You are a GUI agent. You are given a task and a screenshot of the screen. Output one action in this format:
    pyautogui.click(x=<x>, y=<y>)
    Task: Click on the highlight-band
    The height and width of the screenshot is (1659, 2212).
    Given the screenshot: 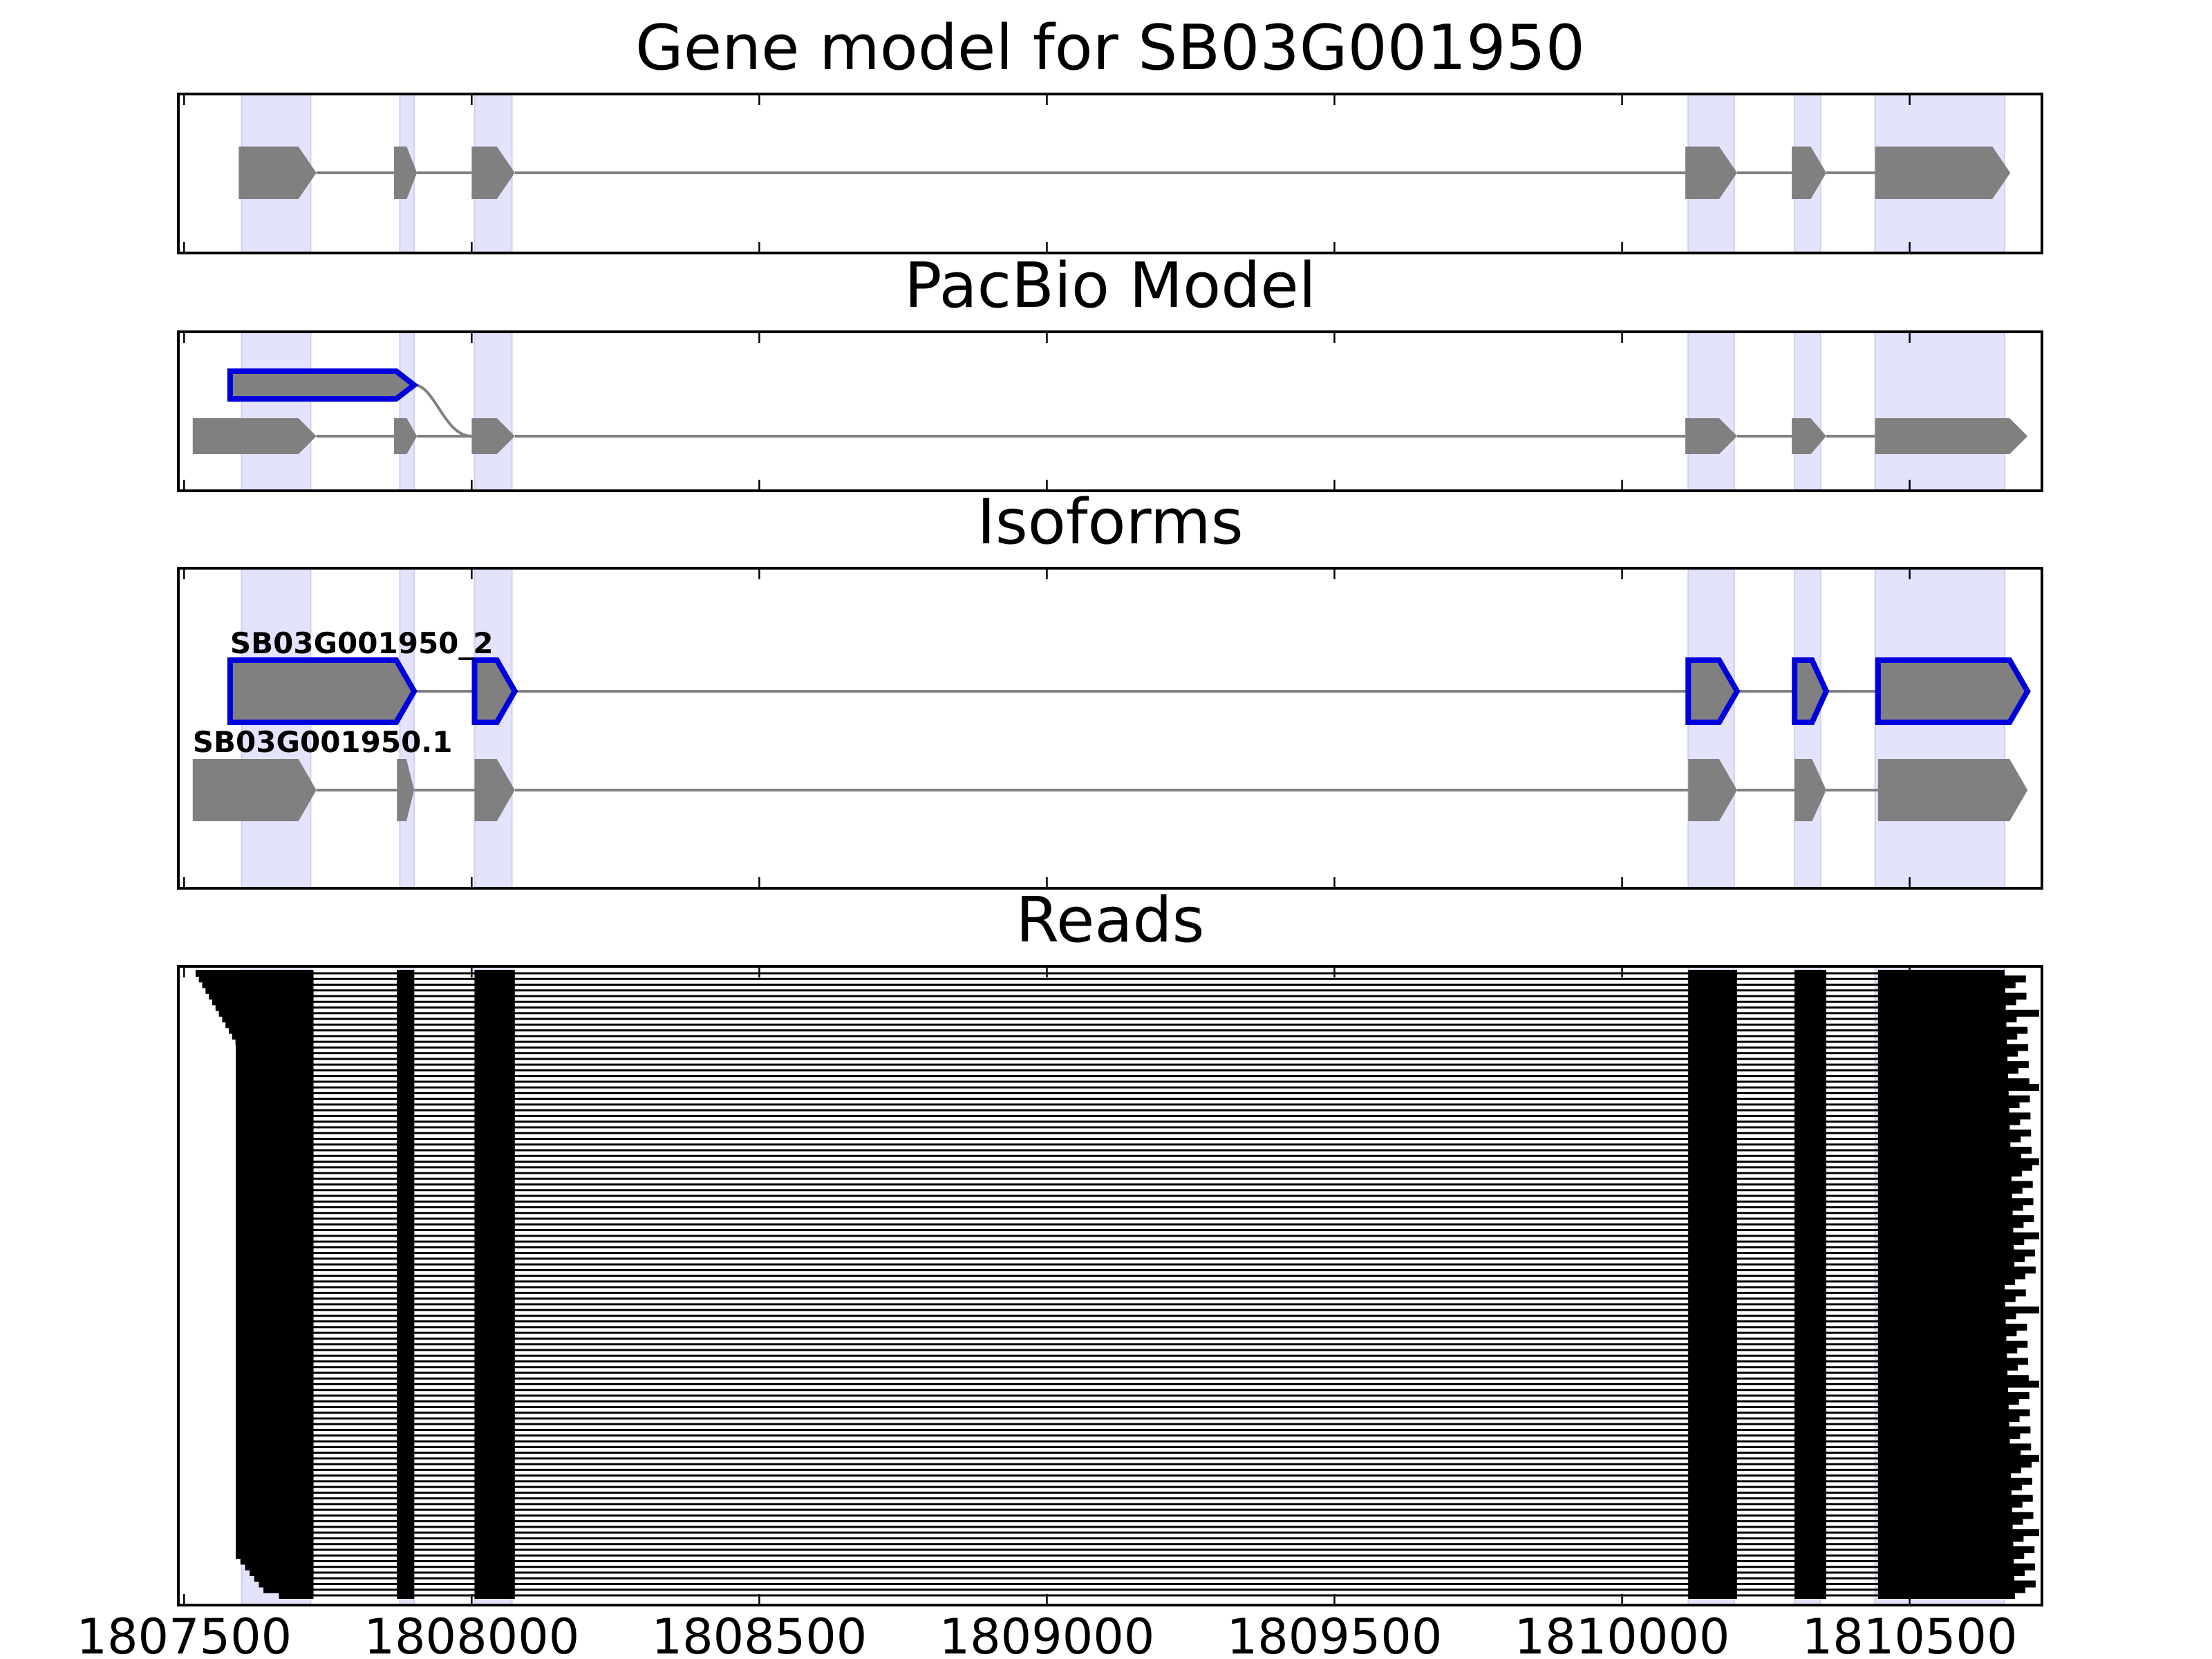 What is the action you would take?
    pyautogui.click(x=494, y=728)
    